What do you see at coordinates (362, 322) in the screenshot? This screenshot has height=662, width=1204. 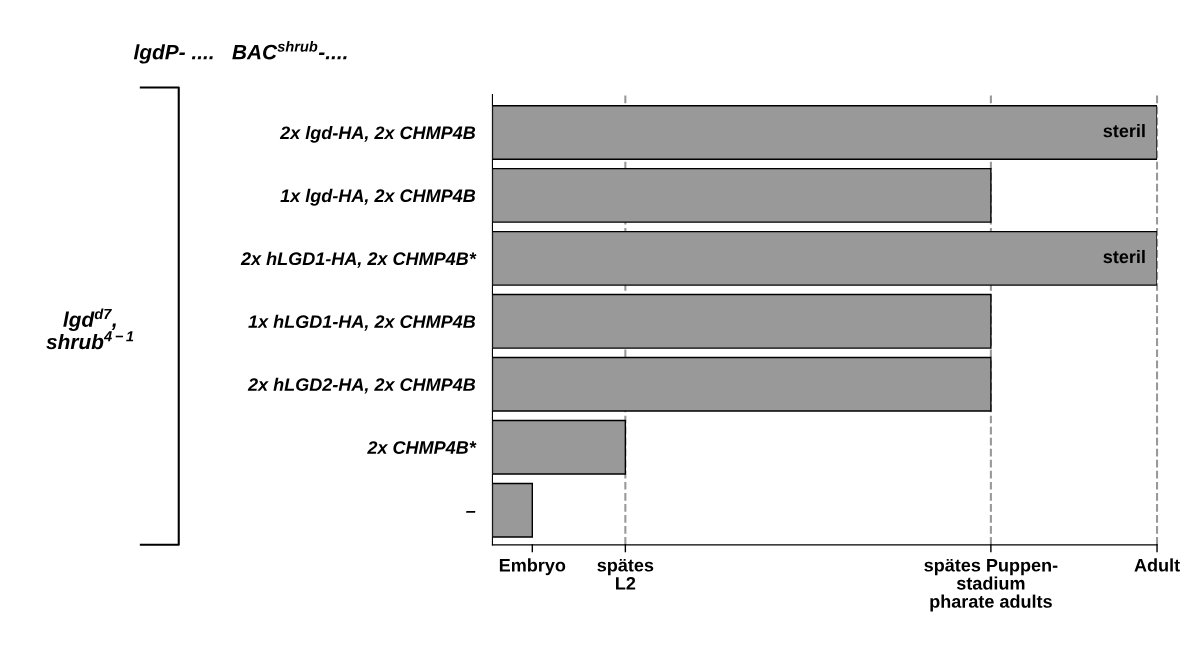 I see `y-tick-label: 1x hLGD1-HA, 2x CHMP4B` at bounding box center [362, 322].